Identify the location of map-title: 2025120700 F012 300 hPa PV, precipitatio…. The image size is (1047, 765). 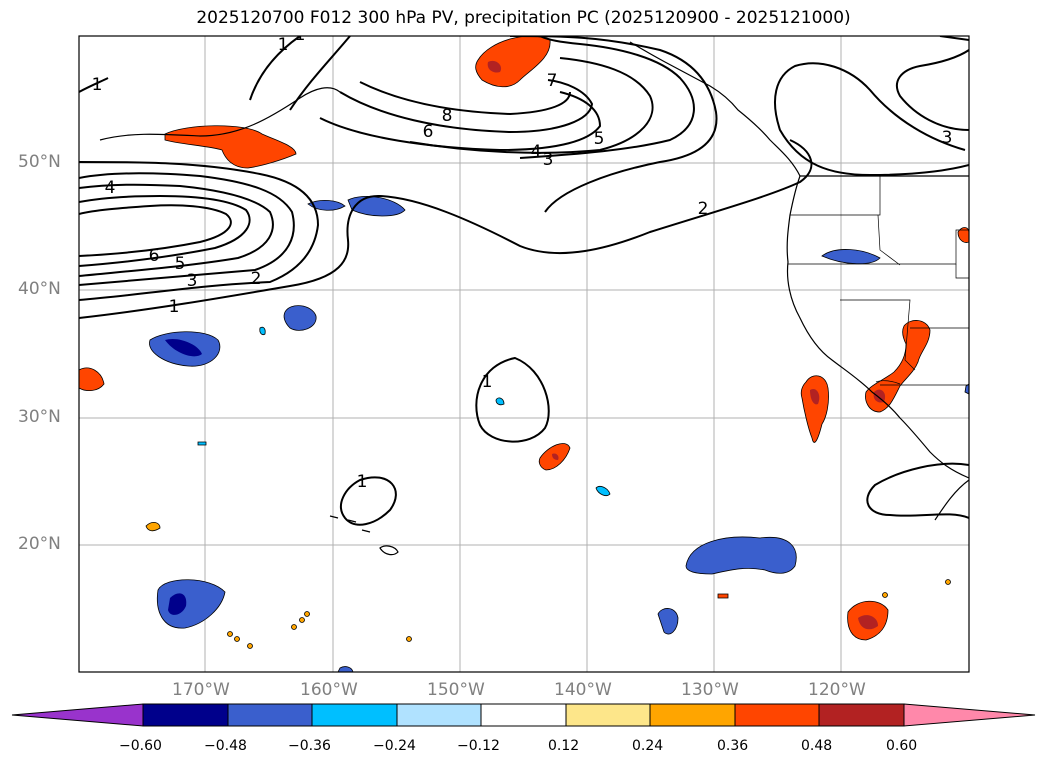
(523, 18).